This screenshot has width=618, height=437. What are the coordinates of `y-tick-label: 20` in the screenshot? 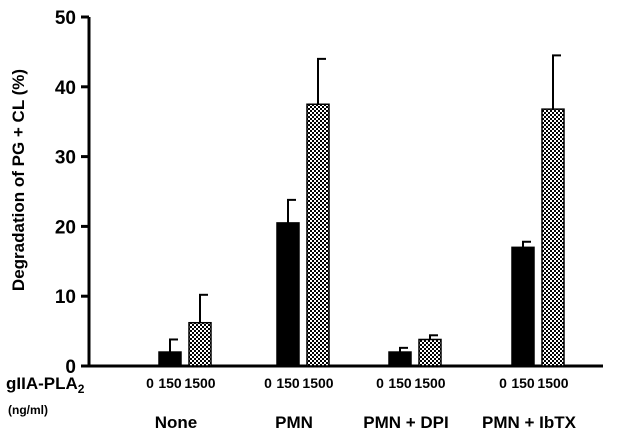 It's located at (65, 227).